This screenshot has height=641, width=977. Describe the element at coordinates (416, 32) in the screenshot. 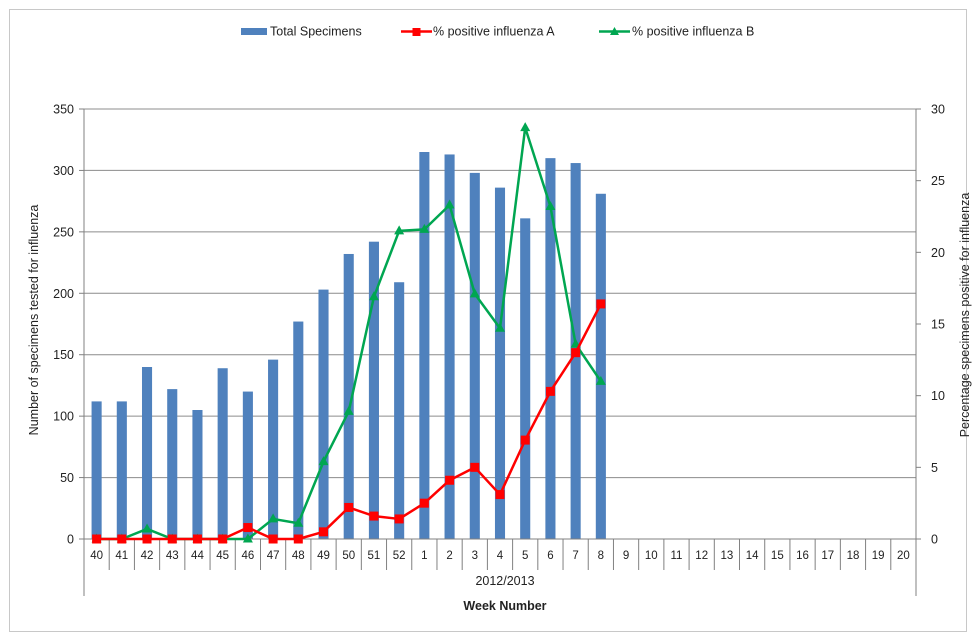

I see `legend-marker-flu-a` at that location.